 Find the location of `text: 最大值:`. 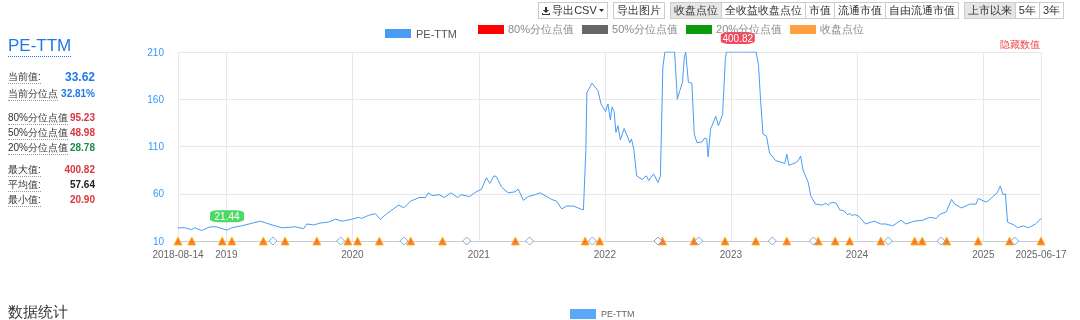

text: 最大值: is located at coordinates (24, 170).